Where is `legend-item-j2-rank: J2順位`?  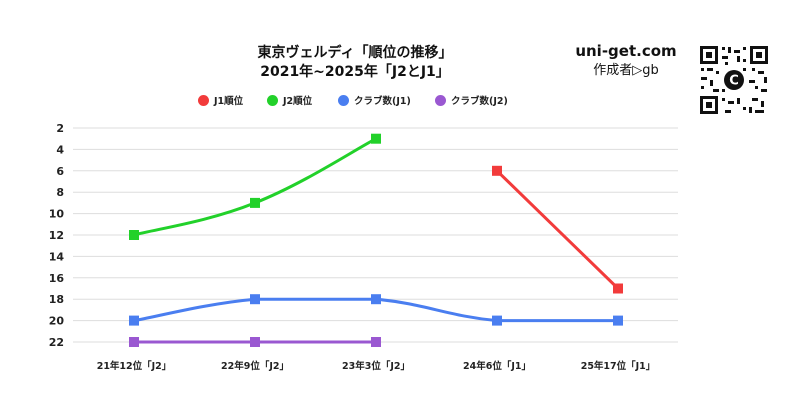 legend-item-j2-rank: J2順位 is located at coordinates (289, 100).